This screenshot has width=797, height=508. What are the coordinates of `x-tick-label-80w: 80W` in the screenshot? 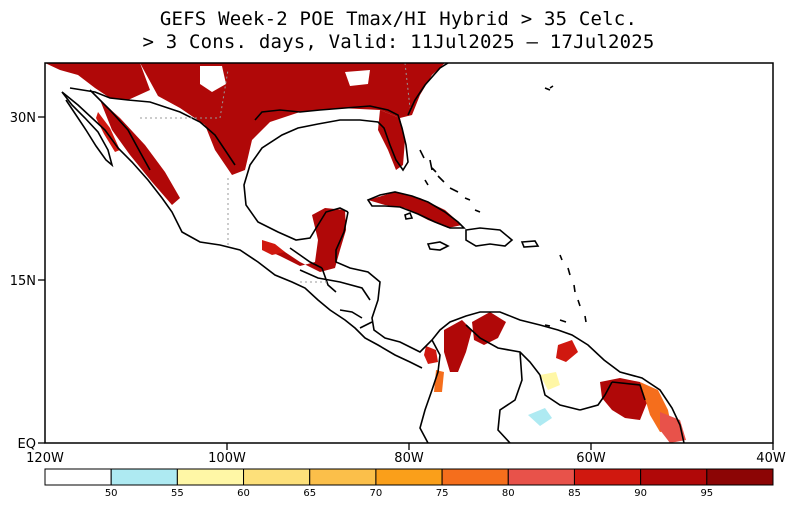 It's located at (409, 458).